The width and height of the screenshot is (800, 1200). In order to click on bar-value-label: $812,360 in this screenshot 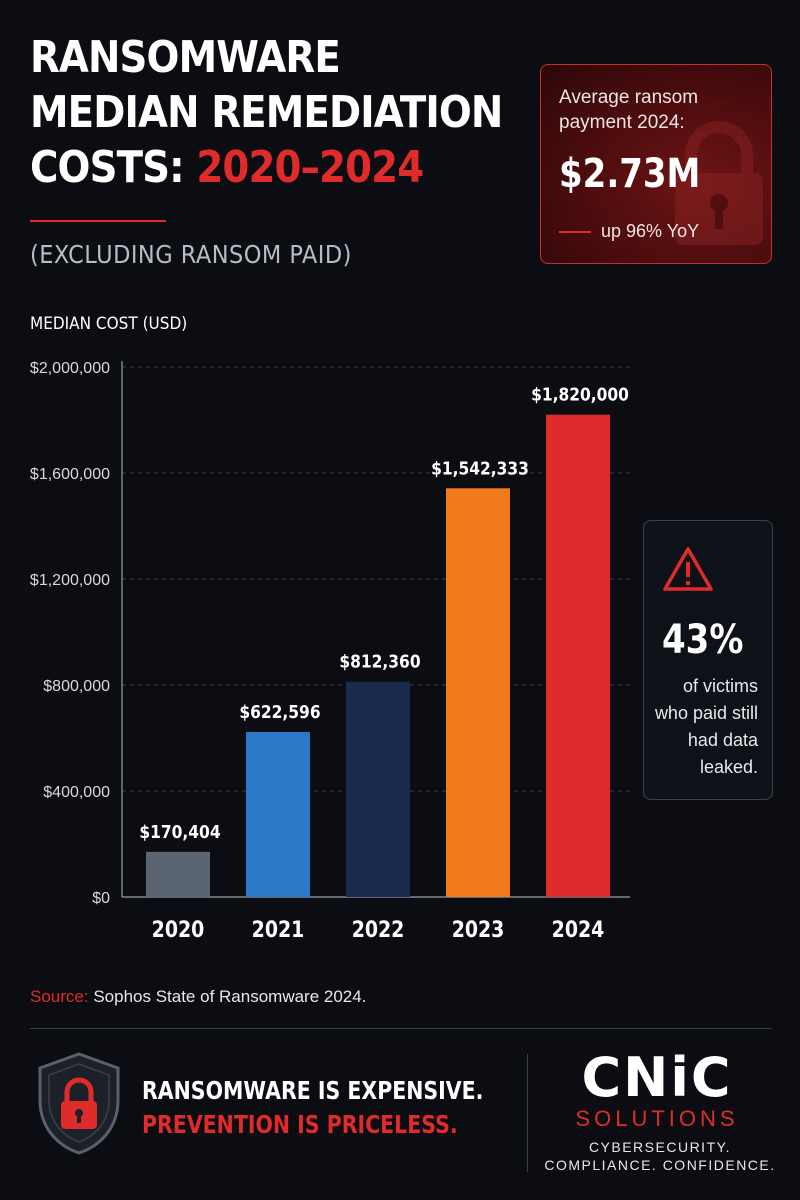, I will do `click(379, 661)`.